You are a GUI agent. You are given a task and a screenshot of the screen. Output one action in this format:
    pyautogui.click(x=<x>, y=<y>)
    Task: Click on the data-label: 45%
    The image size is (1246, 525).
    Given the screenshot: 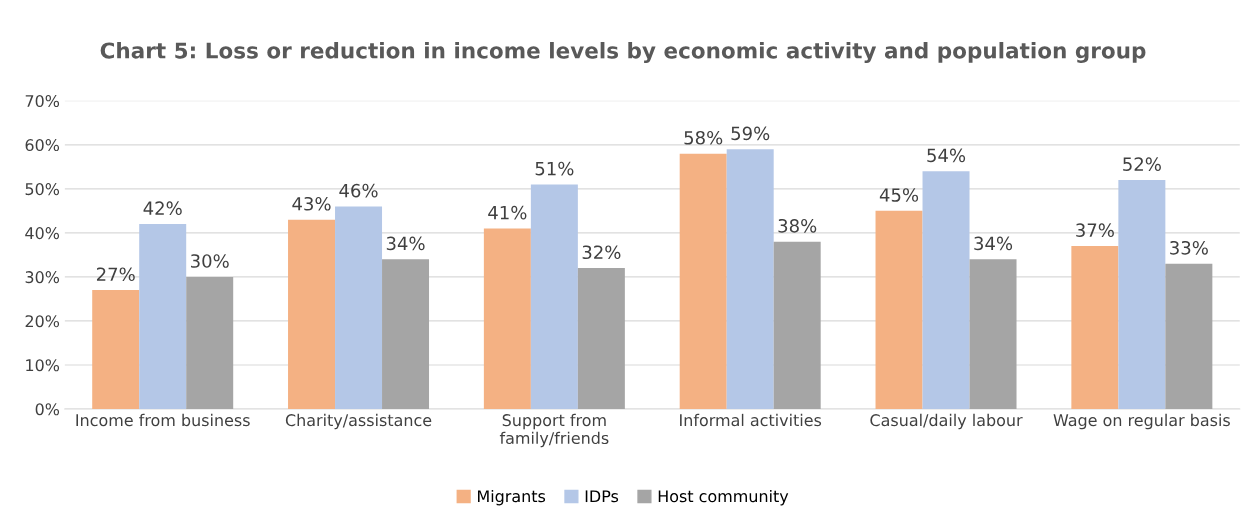 What is the action you would take?
    pyautogui.click(x=899, y=195)
    